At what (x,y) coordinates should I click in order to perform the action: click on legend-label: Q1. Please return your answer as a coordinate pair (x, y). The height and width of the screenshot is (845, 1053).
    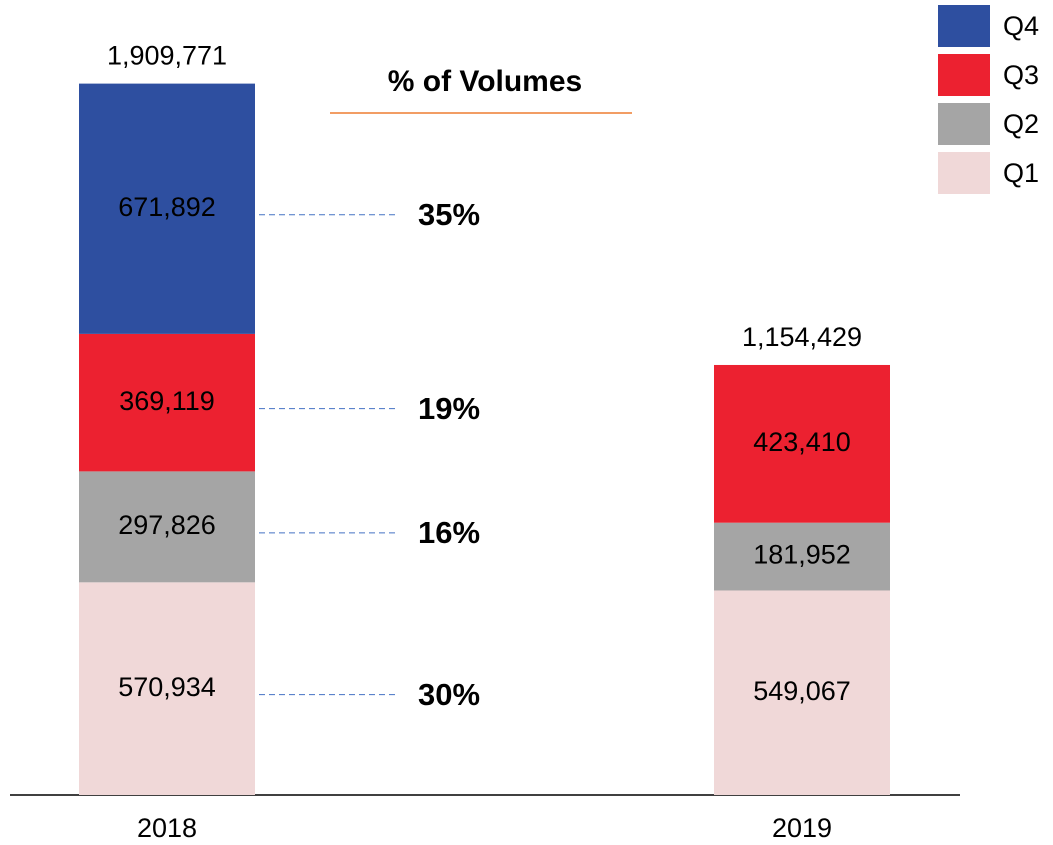
    Looking at the image, I should click on (1021, 173).